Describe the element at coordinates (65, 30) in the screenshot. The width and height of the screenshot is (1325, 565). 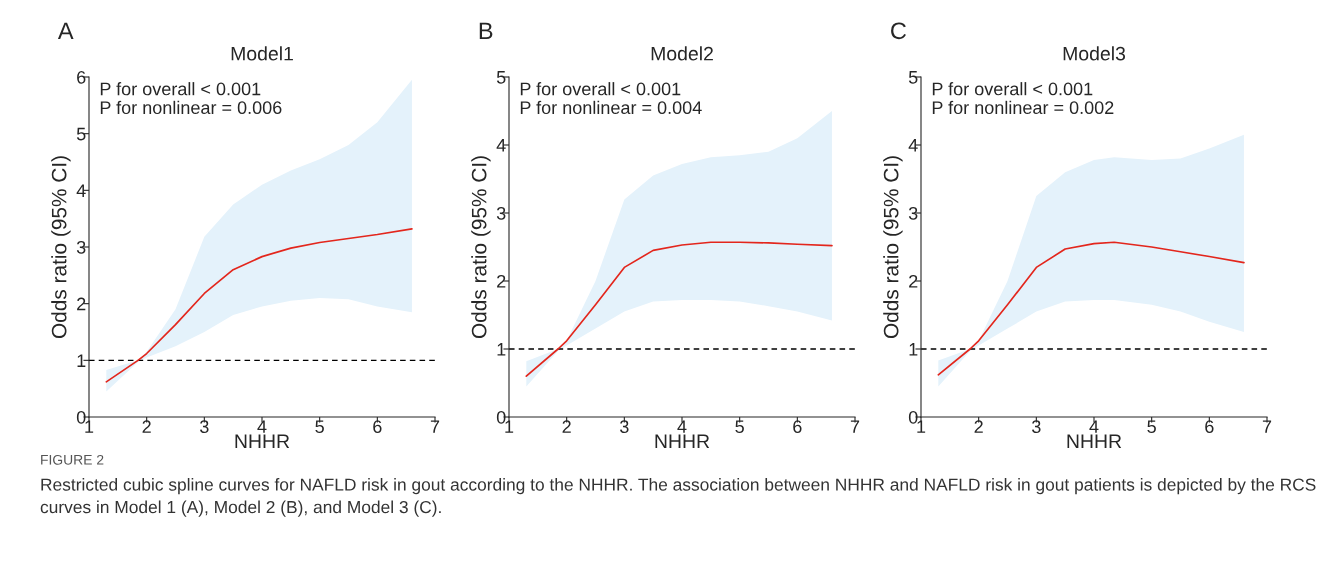
I see `text: A` at that location.